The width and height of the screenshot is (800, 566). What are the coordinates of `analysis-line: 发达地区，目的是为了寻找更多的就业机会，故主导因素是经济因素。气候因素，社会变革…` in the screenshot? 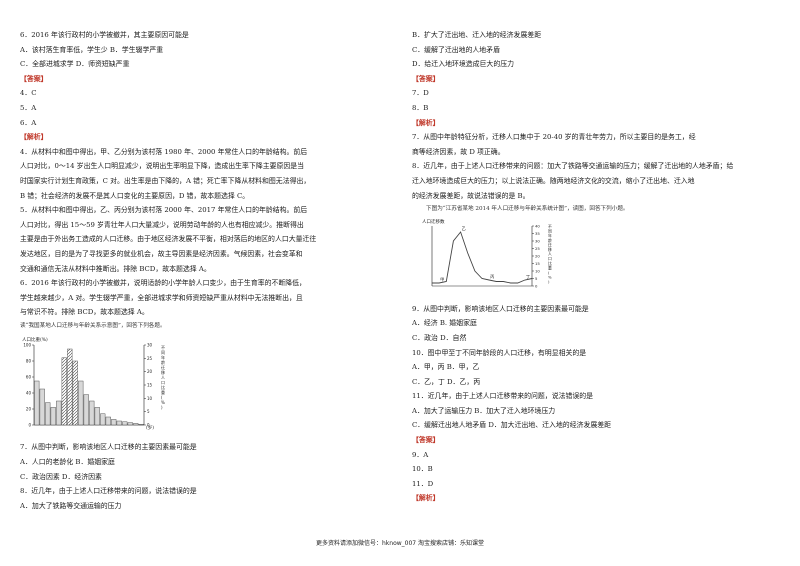 It's located at (161, 253).